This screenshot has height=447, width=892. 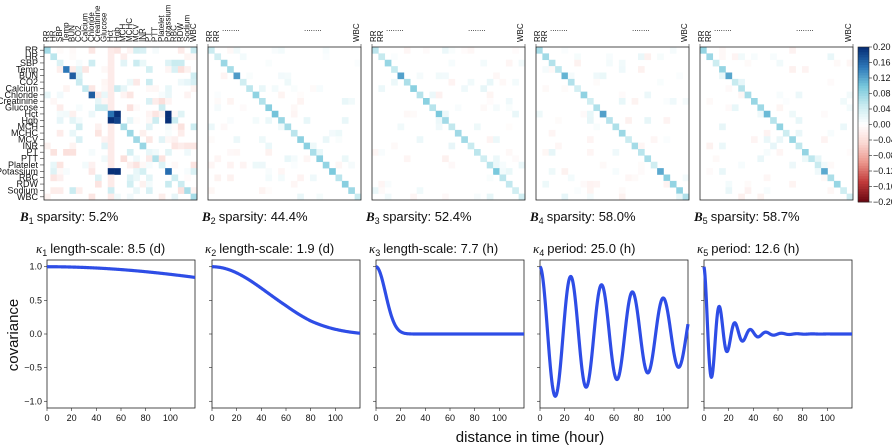 I want to click on kernel-title-4-symbol: κ, so click(x=536, y=248).